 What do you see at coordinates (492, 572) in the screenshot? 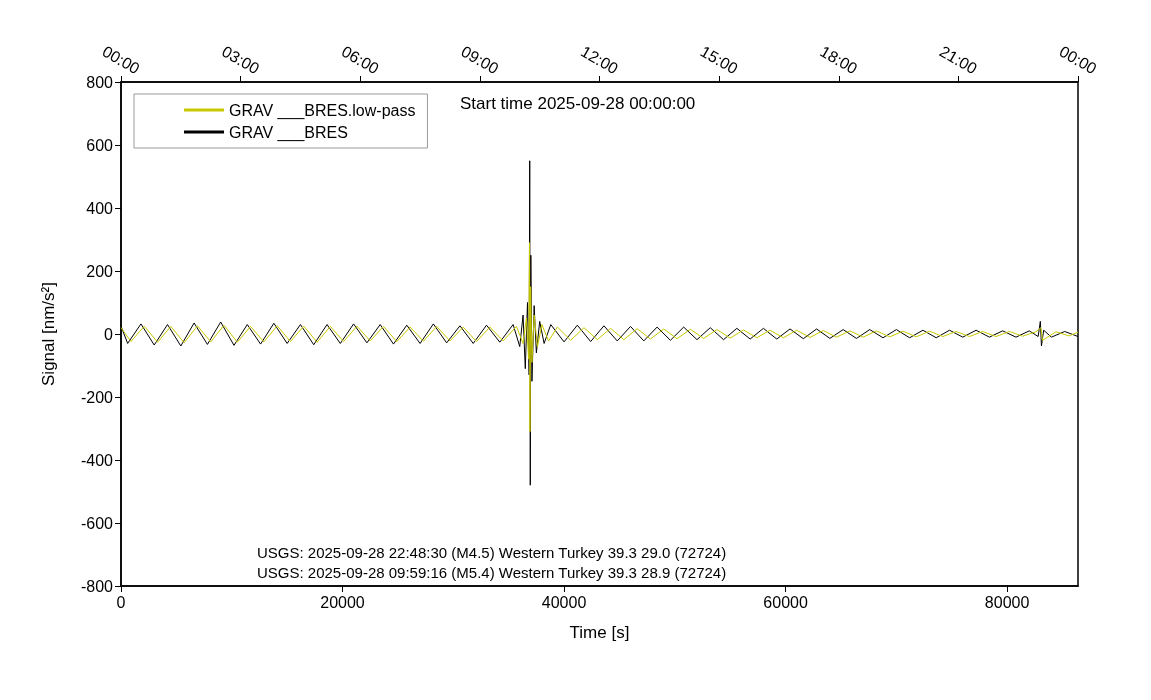
I see `annotation: USGS: 2025-09-28 09:59:16 (M5.4) Western Turkey 39.3 28.9 (72724)` at bounding box center [492, 572].